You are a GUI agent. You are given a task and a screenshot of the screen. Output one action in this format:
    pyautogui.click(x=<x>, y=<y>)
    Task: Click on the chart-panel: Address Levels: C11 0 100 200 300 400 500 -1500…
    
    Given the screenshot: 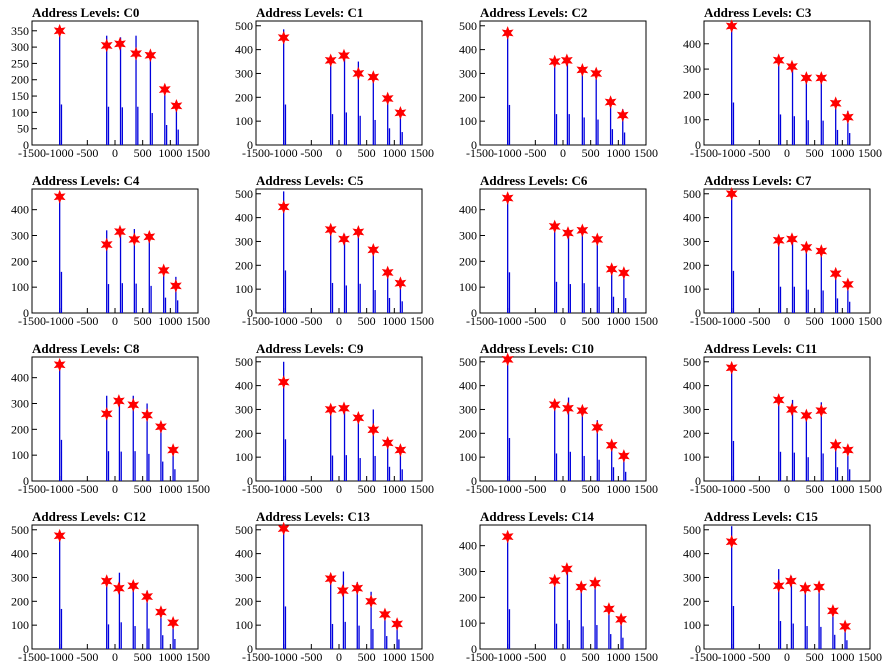 What is the action you would take?
    pyautogui.click(x=784, y=420)
    